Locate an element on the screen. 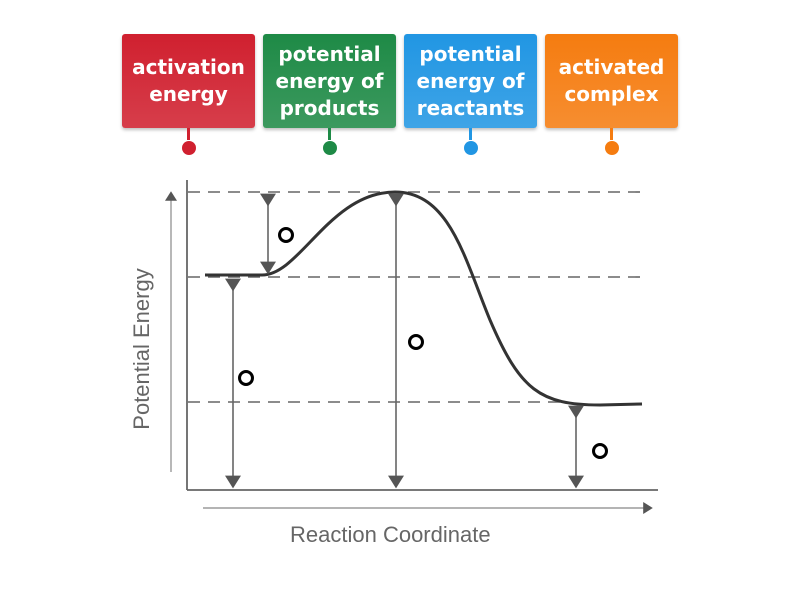  label-potential-energy-of-reactants: potential energy of reactants is located at coordinates (470, 81).